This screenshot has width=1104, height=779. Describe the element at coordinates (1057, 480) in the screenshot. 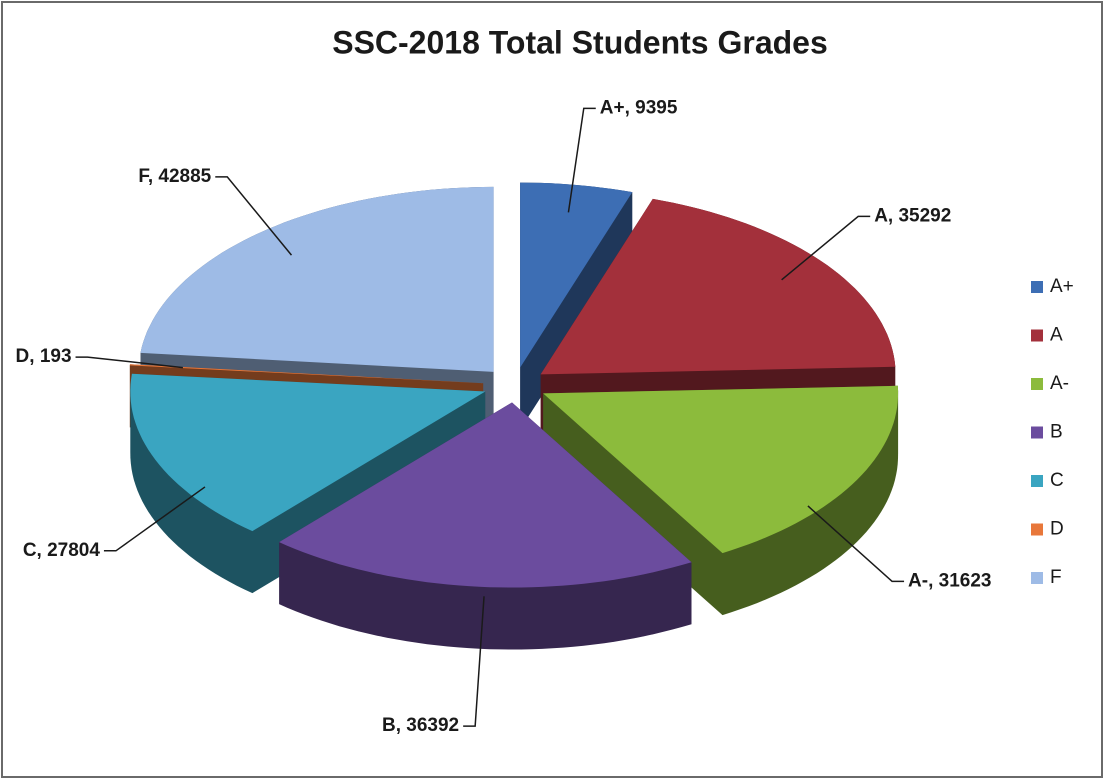

I see `legend-label: C` at that location.